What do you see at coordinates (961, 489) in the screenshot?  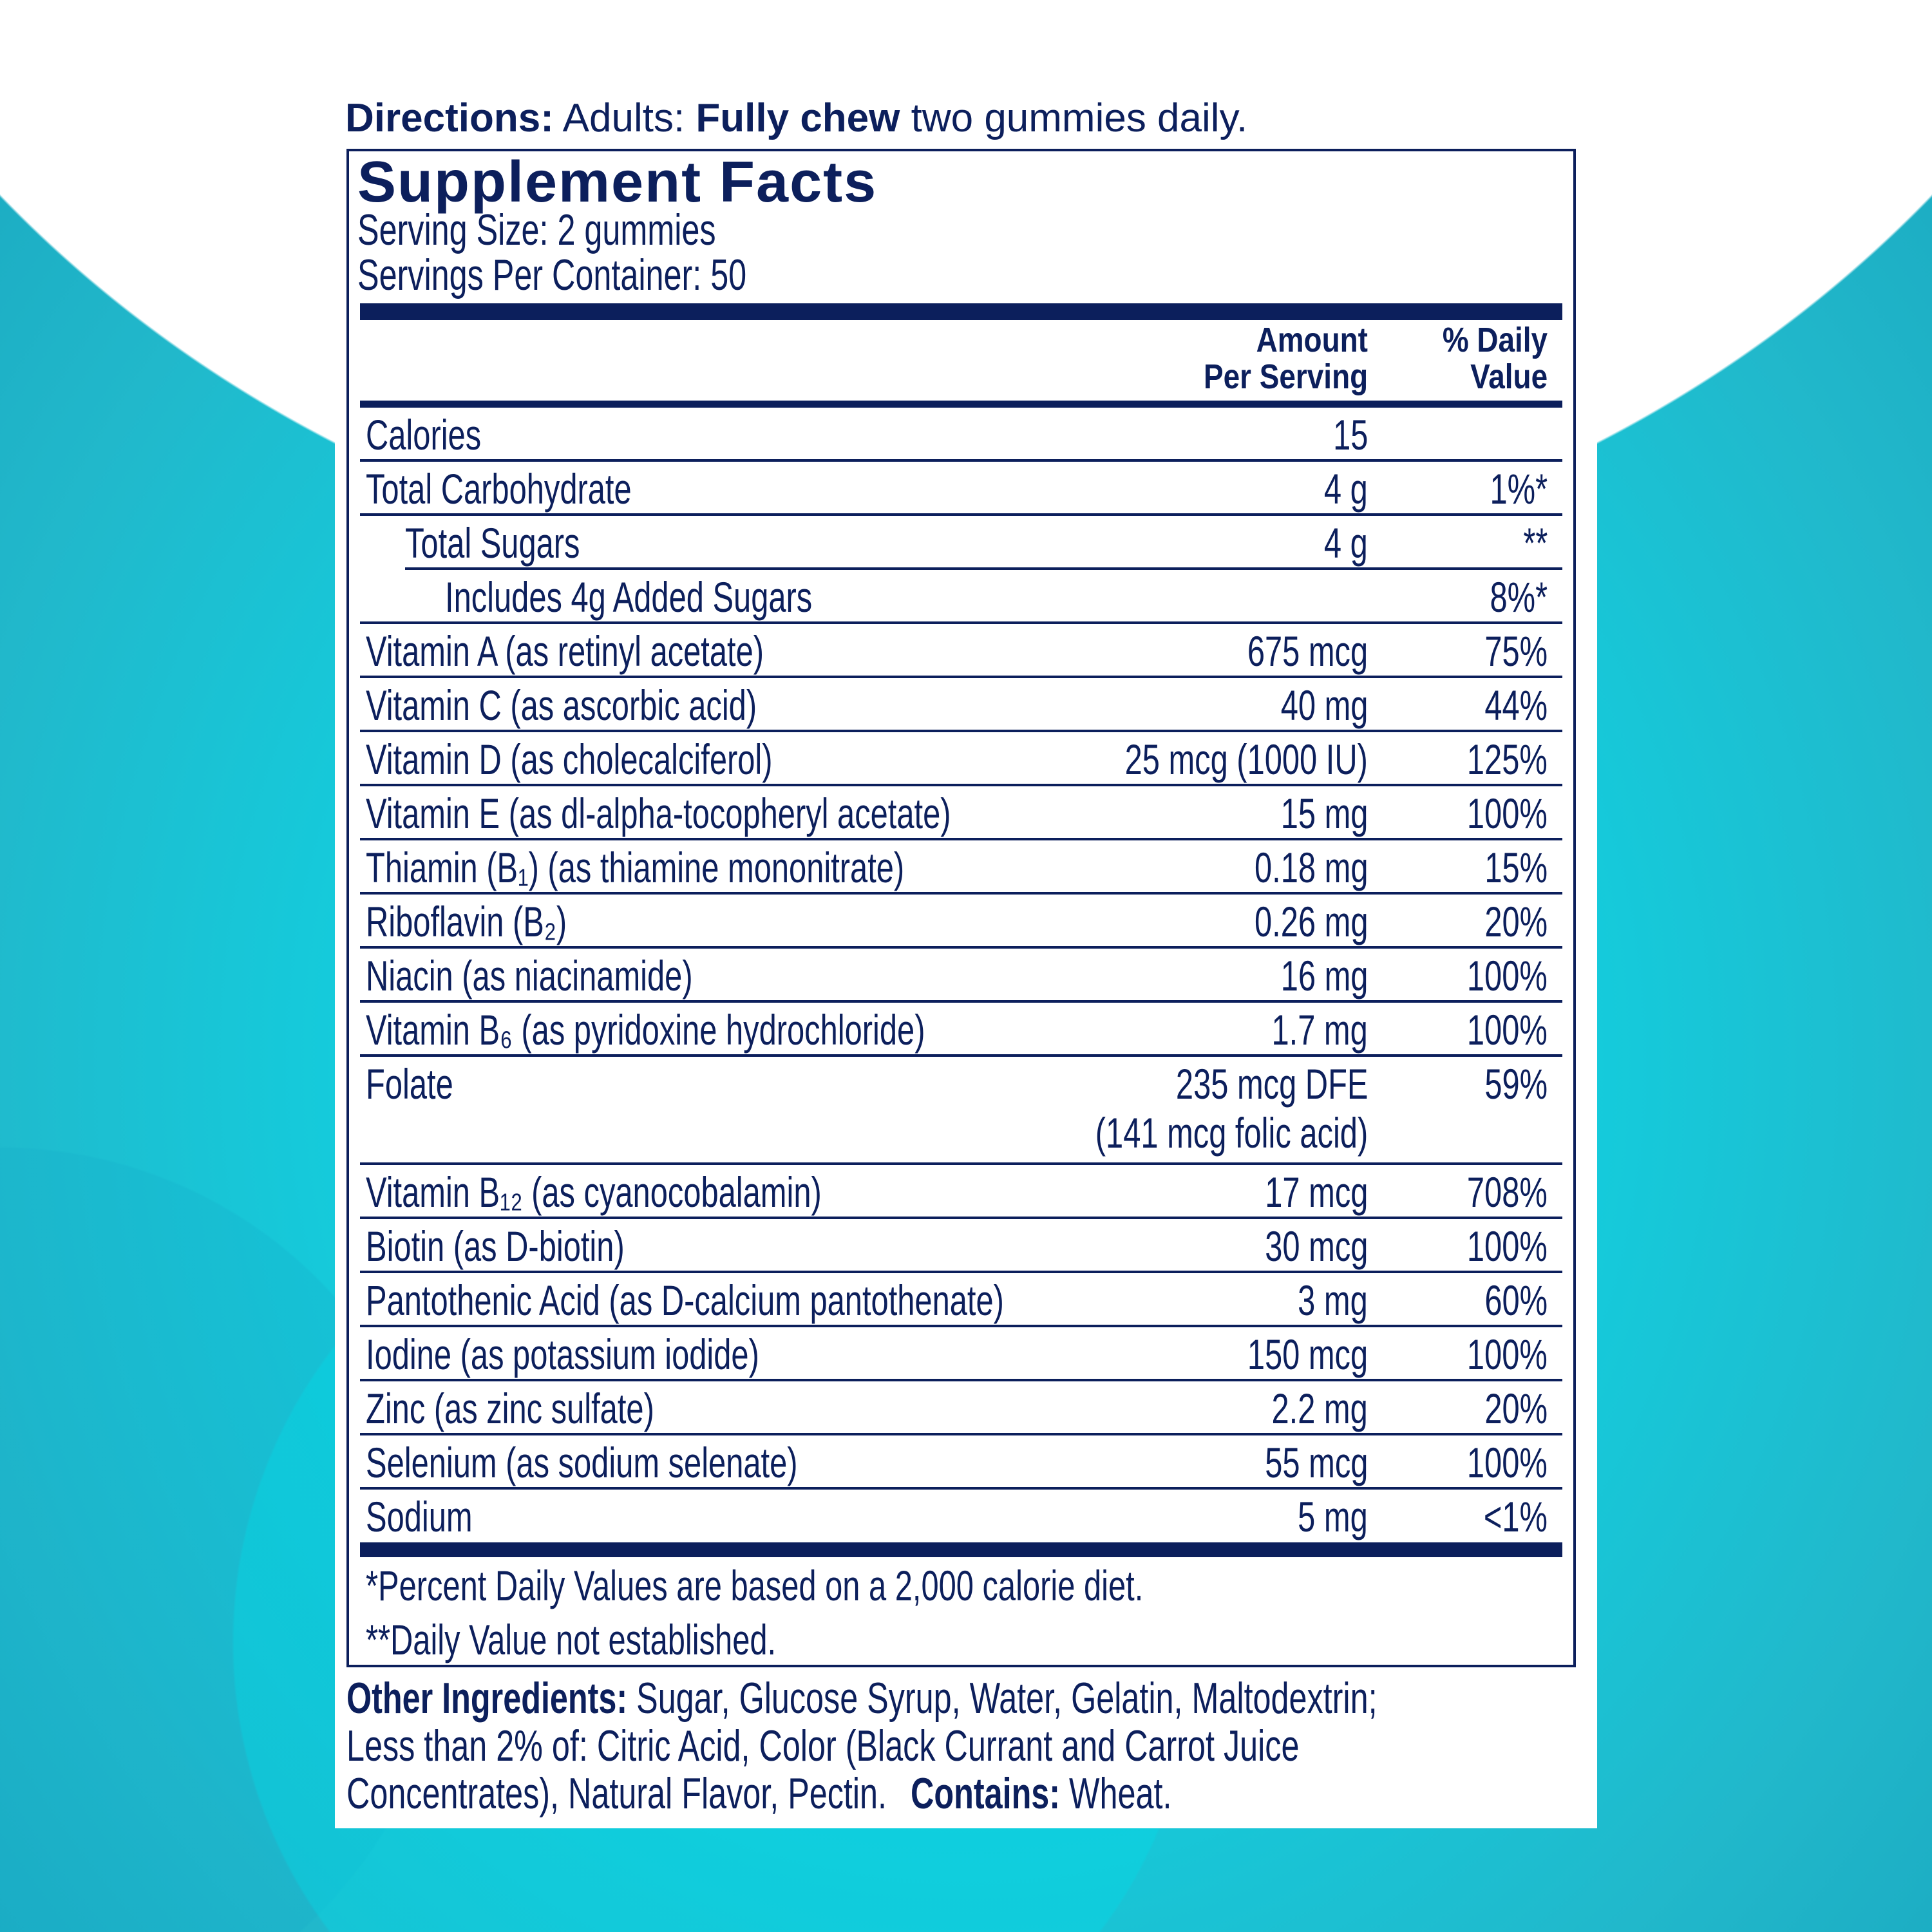 I see `nutrient-row: Total Carbohydrate 4 g 1%*` at bounding box center [961, 489].